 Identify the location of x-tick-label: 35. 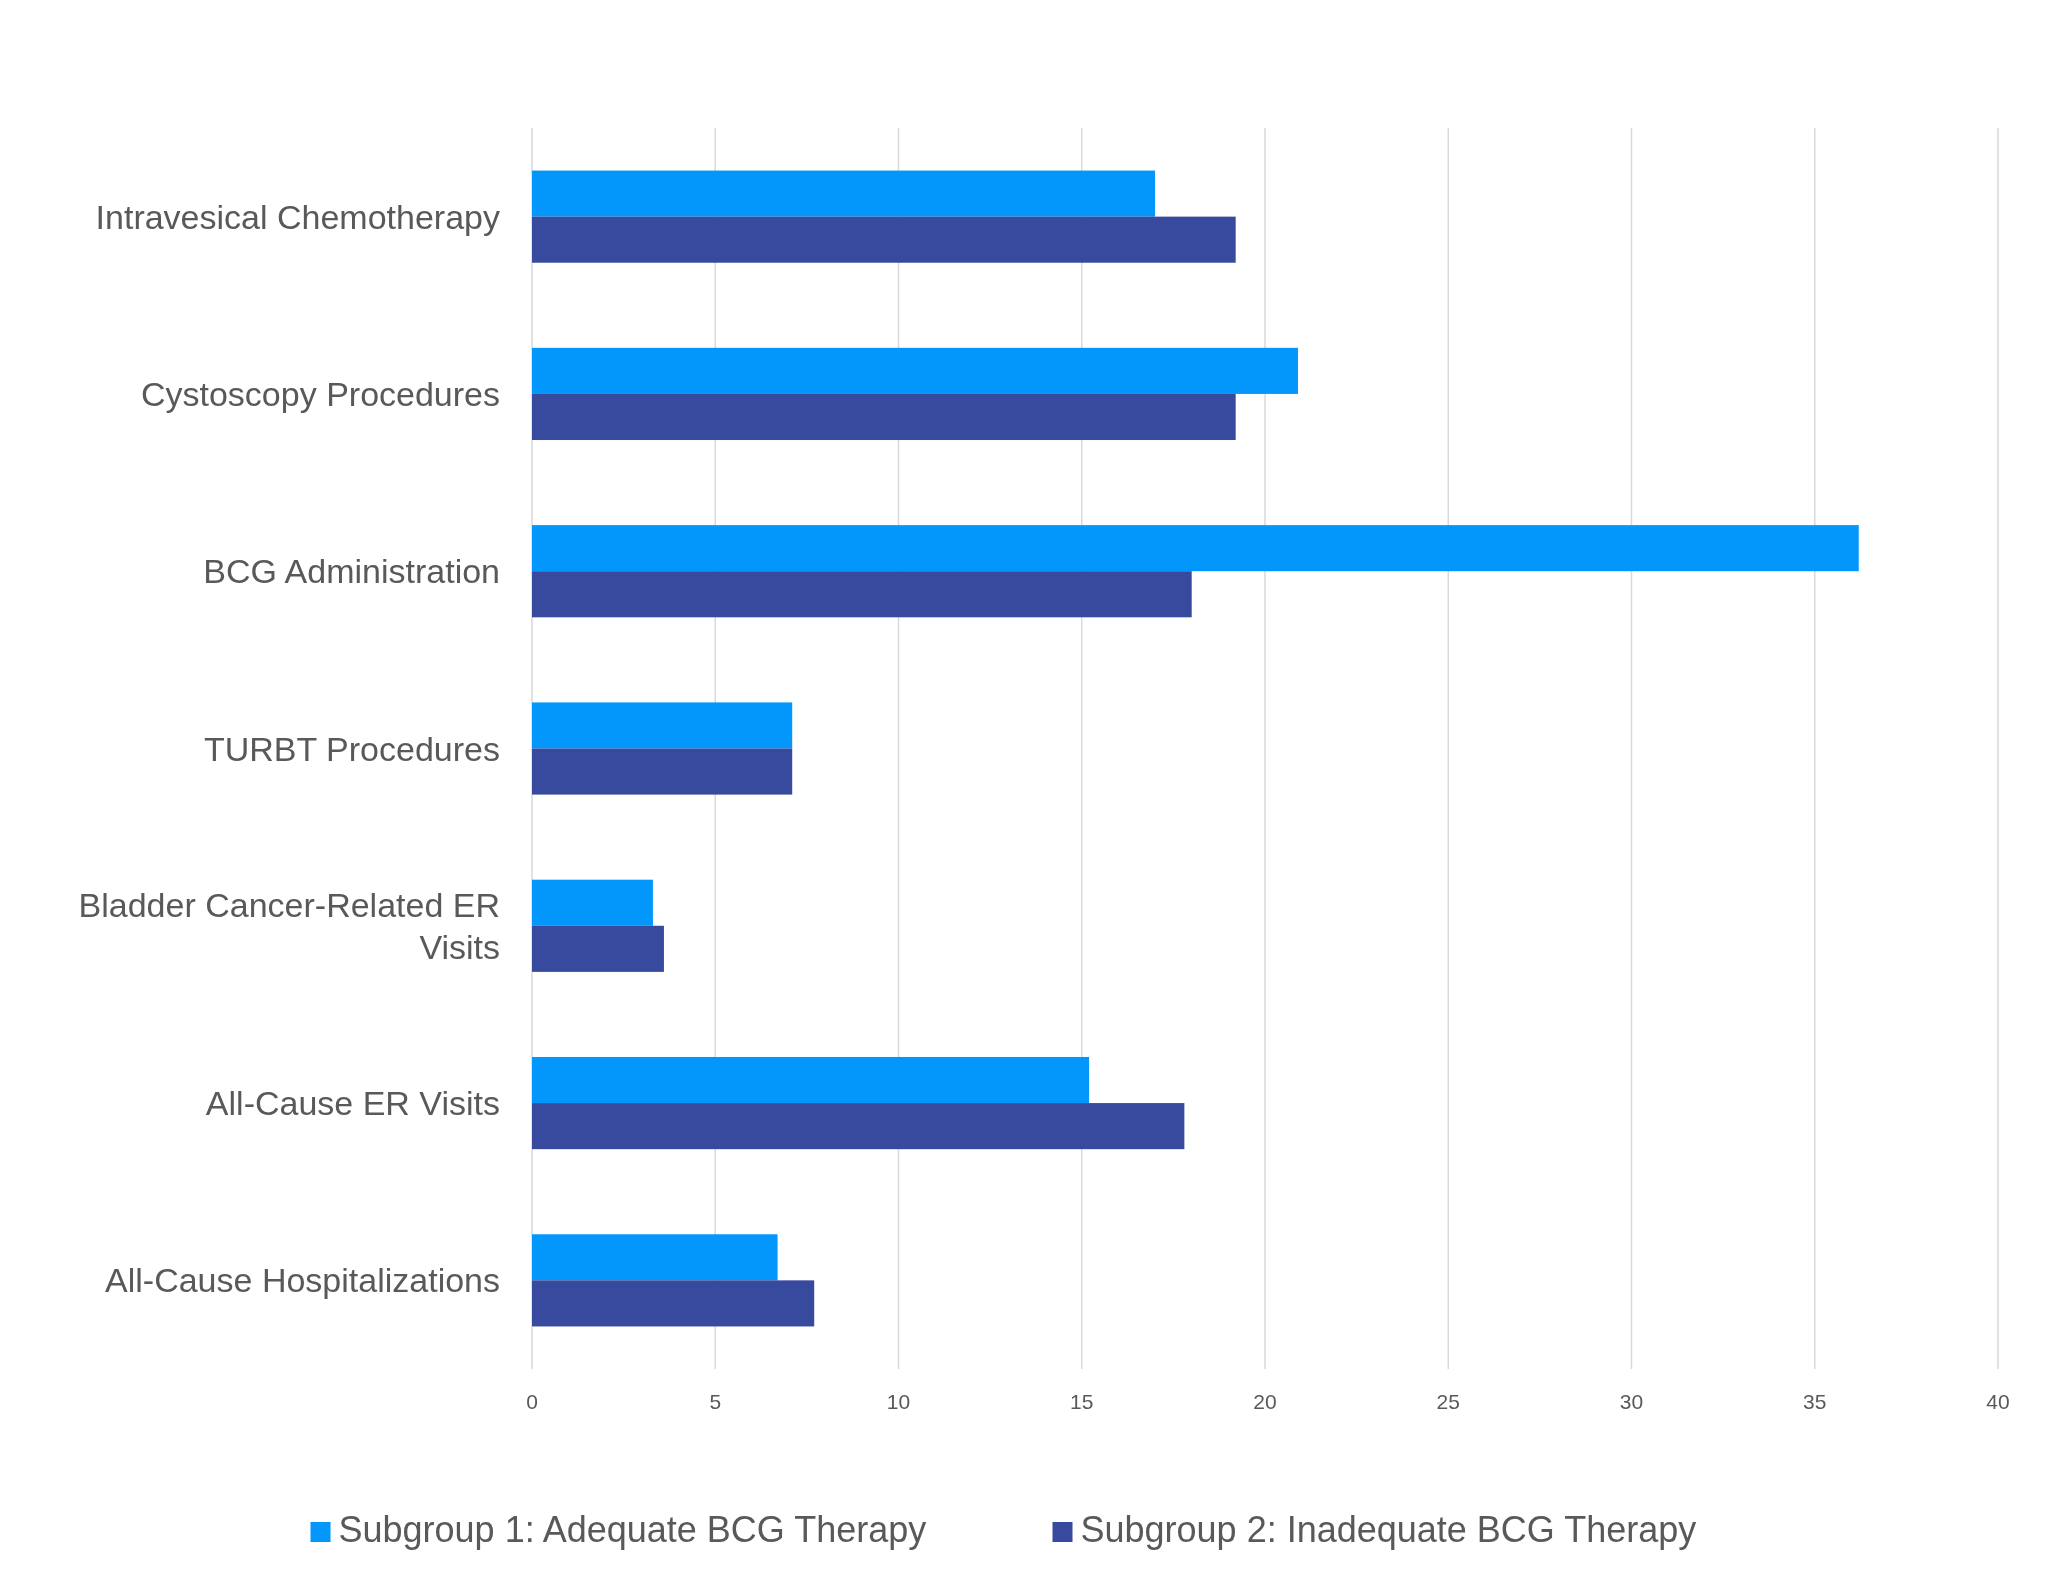
(1815, 1401).